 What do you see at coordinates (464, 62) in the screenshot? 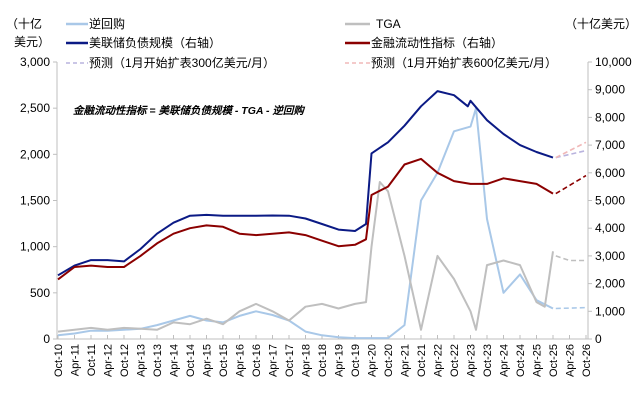
I see `legend-label-forecast600: 预测（1月开始扩表600亿美元/月）` at bounding box center [464, 62].